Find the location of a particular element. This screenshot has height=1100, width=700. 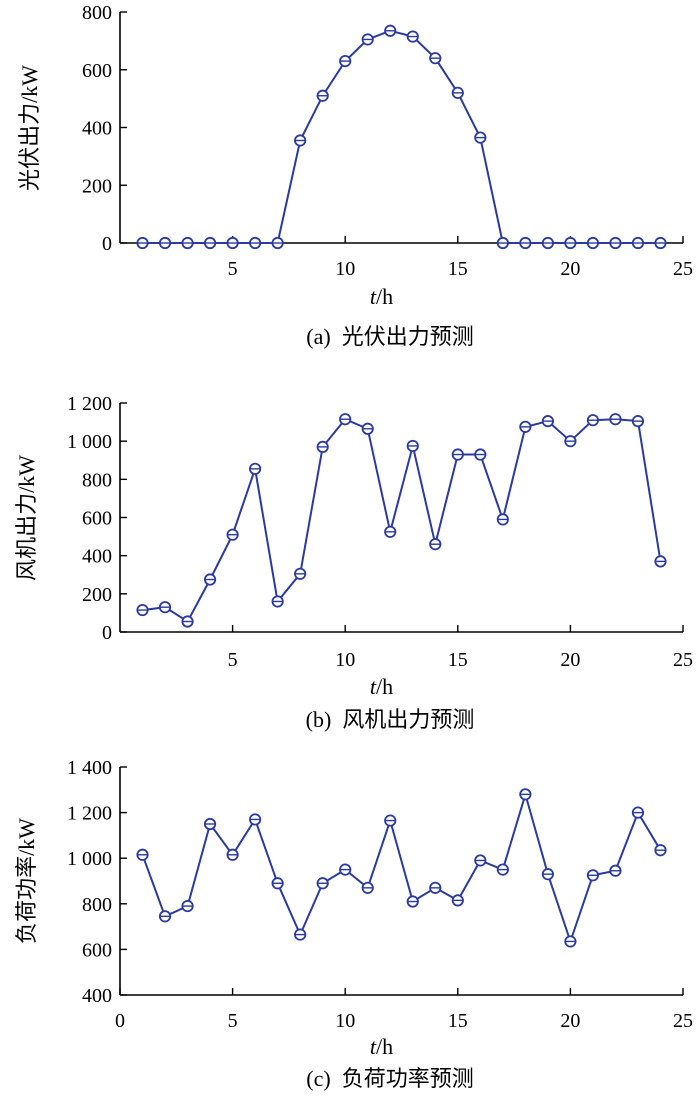

panel-caption: (c) 负荷功率预测 is located at coordinates (389, 1078).